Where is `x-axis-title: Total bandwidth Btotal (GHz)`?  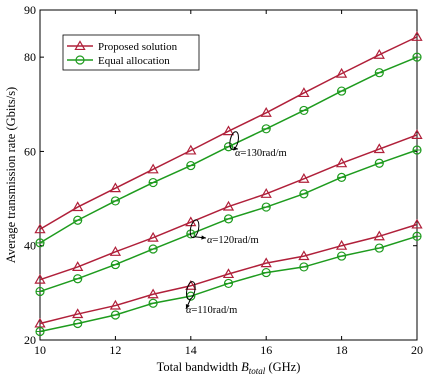
x-axis-title: Total bandwidth Btotal (GHz) is located at coordinates (229, 368).